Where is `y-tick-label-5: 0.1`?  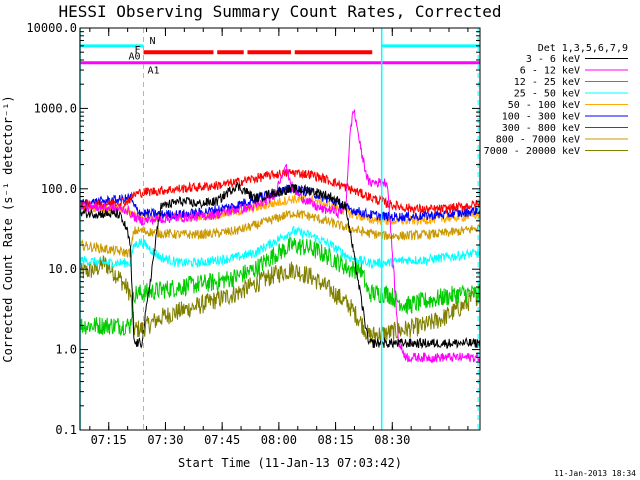
y-tick-label-5: 0.1 is located at coordinates (66, 430).